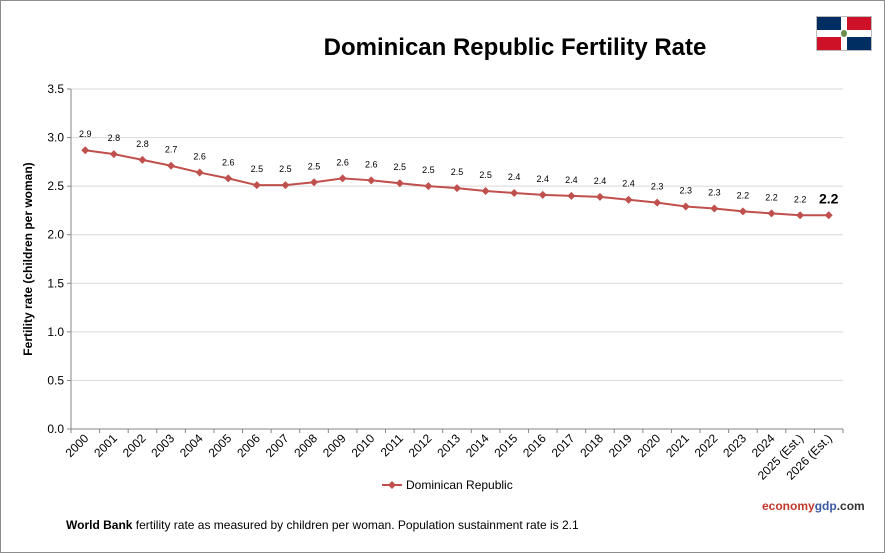  I want to click on data-label: 2.7, so click(171, 150).